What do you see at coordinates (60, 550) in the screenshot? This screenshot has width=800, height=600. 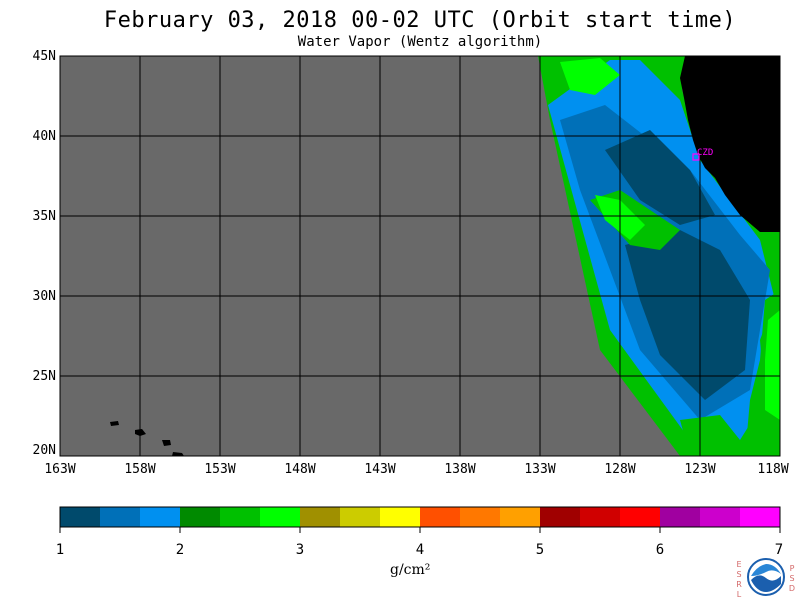 I see `colorbar-tick-1: 1` at bounding box center [60, 550].